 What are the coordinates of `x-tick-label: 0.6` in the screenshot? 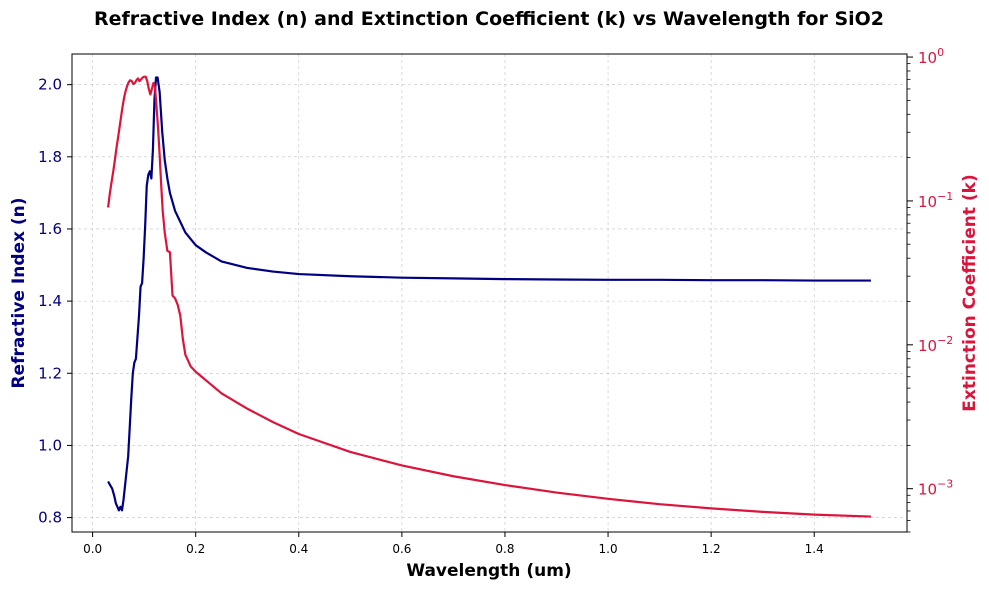 It's located at (401, 549).